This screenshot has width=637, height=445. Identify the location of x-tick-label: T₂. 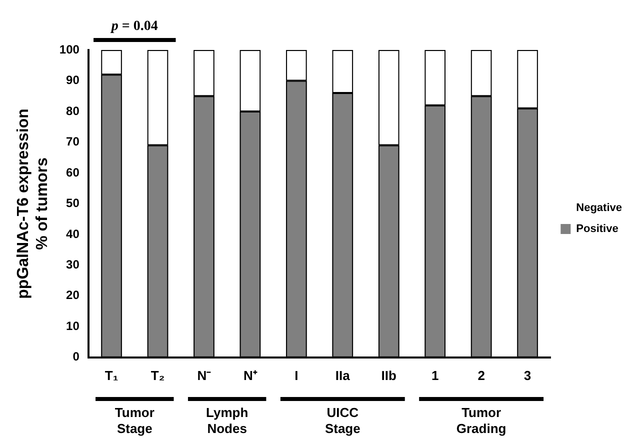
(157, 375).